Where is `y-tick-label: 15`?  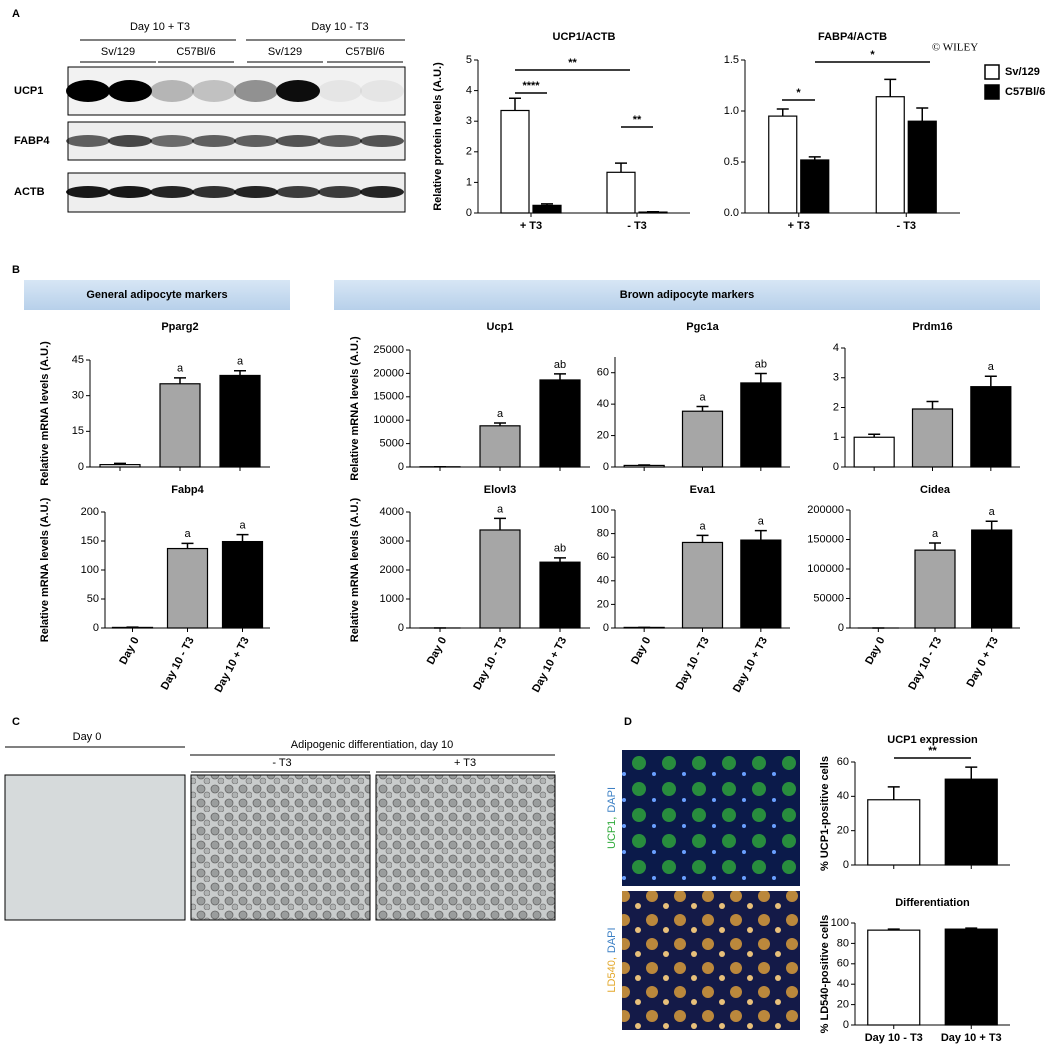
y-tick-label: 15 is located at coordinates (78, 431).